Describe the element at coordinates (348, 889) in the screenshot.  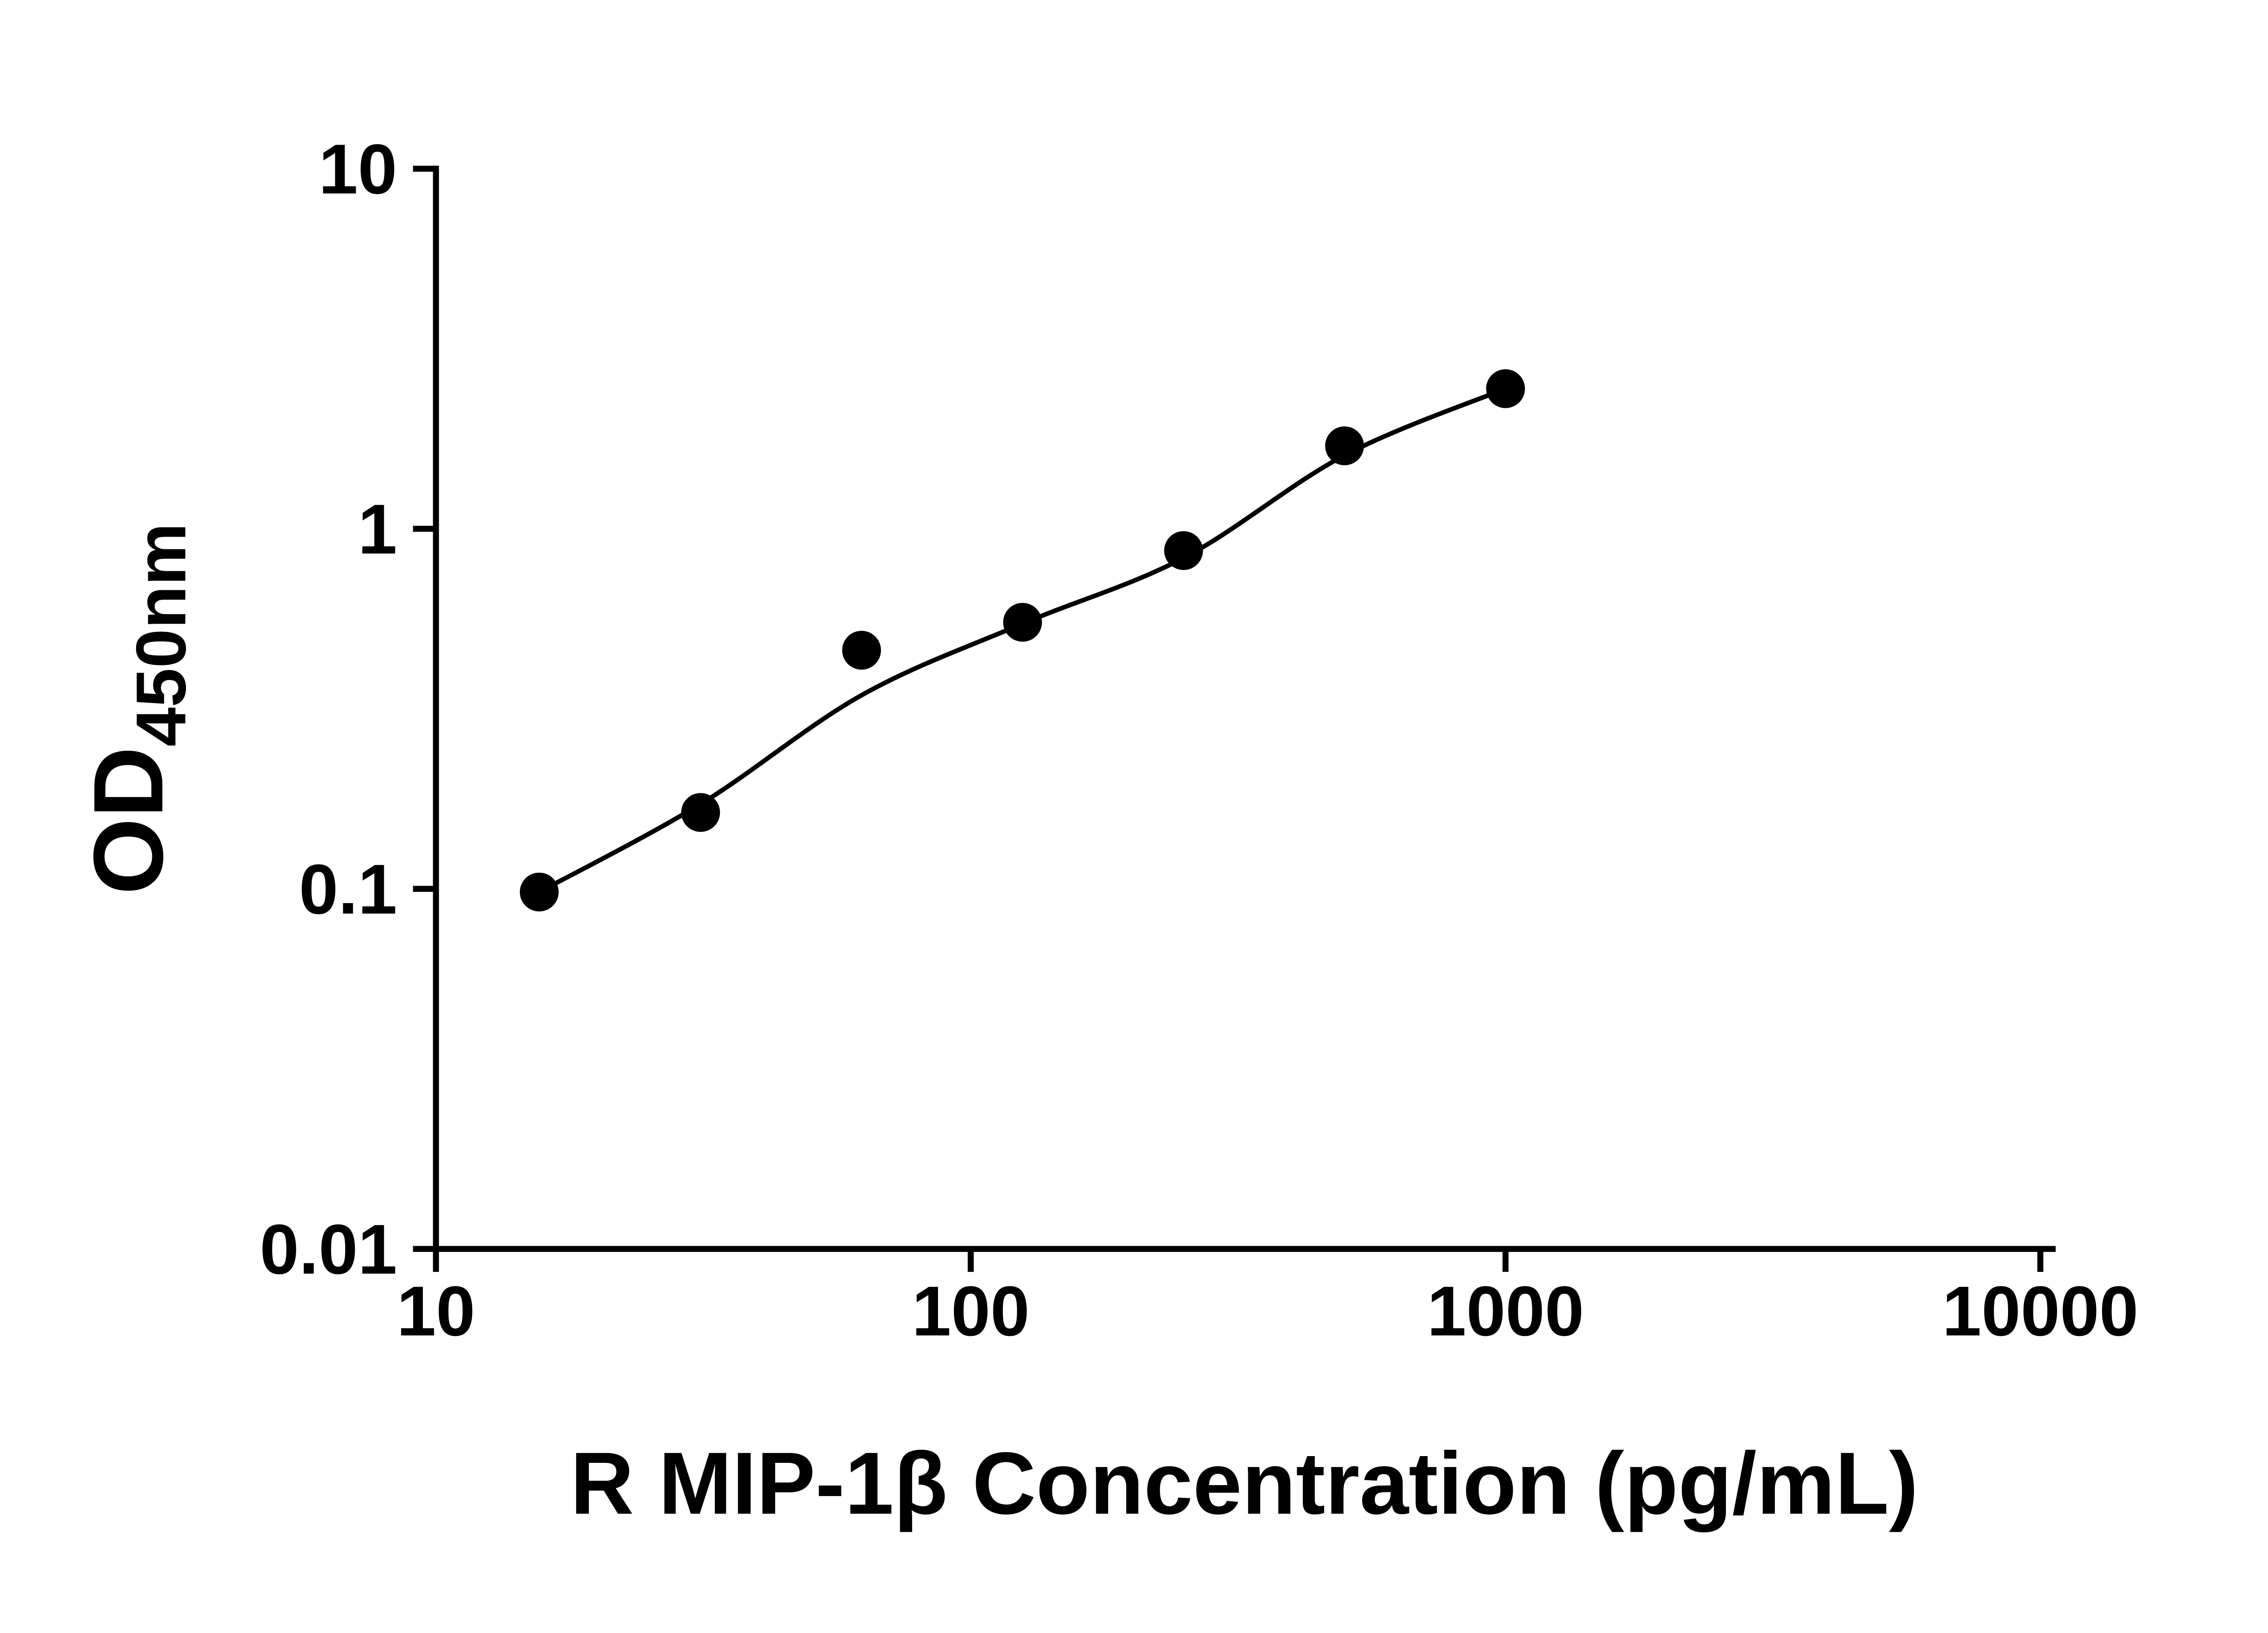
I see `y-axis-tick-label: 0.1` at that location.